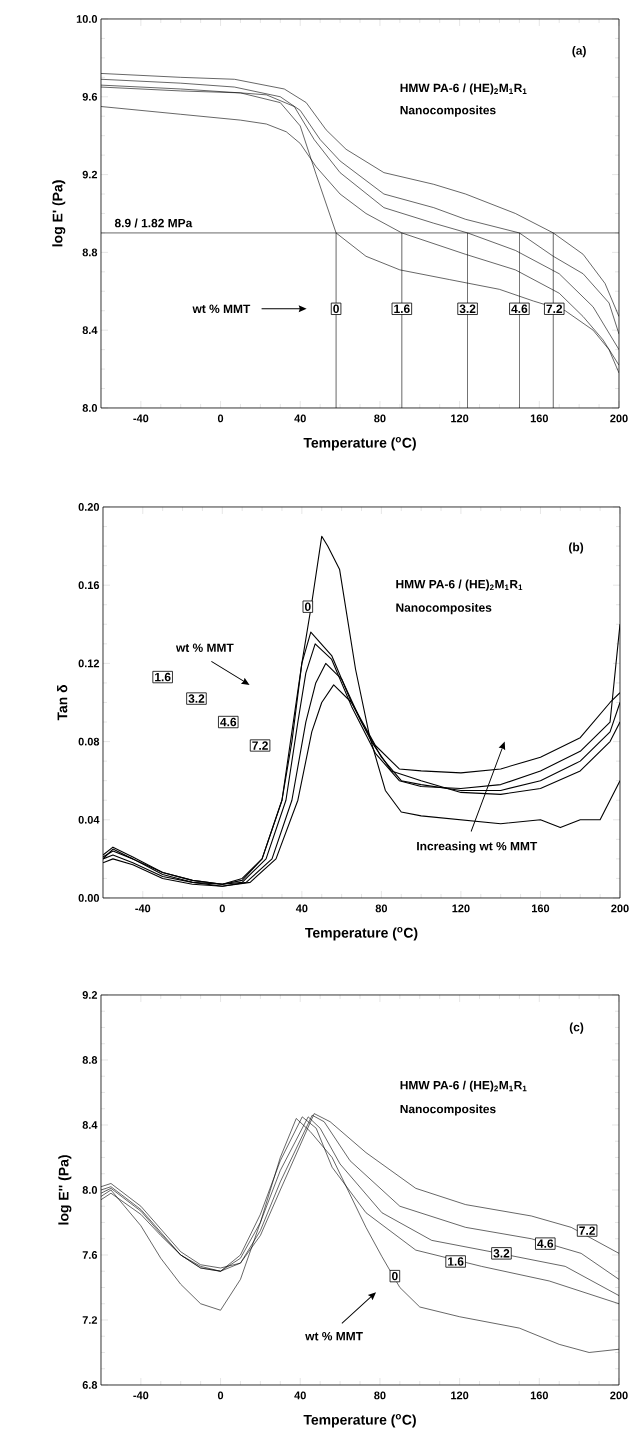  What do you see at coordinates (90, 96) in the screenshot?
I see `y-tick-label: 9.6` at bounding box center [90, 96].